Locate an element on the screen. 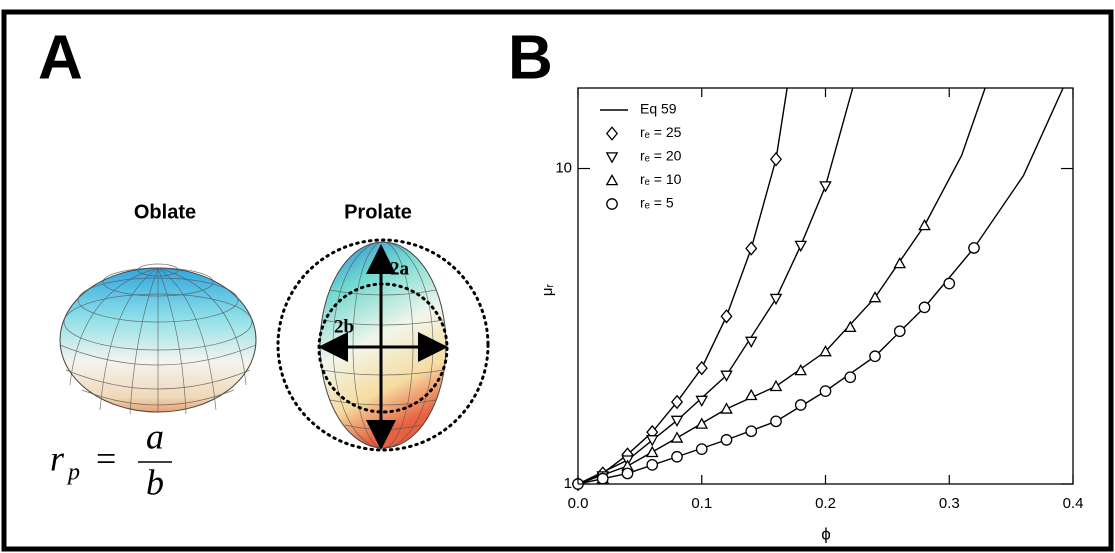 The width and height of the screenshot is (1115, 553). formula-symbol: r is located at coordinates (57, 458).